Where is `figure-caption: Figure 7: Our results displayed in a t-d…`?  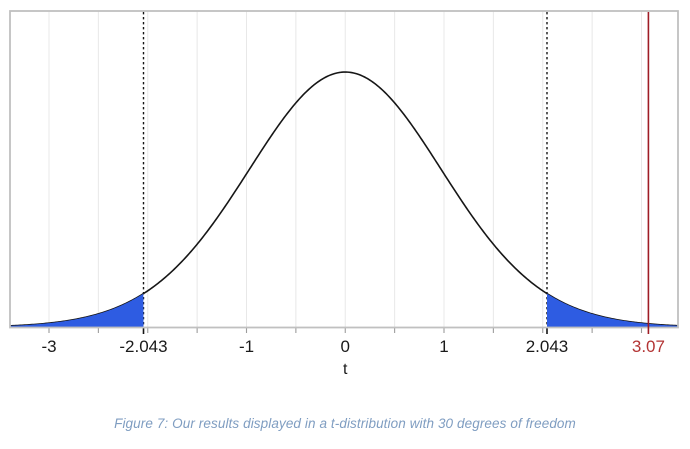 figure-caption: Figure 7: Our results displayed in a t-d… is located at coordinates (345, 423).